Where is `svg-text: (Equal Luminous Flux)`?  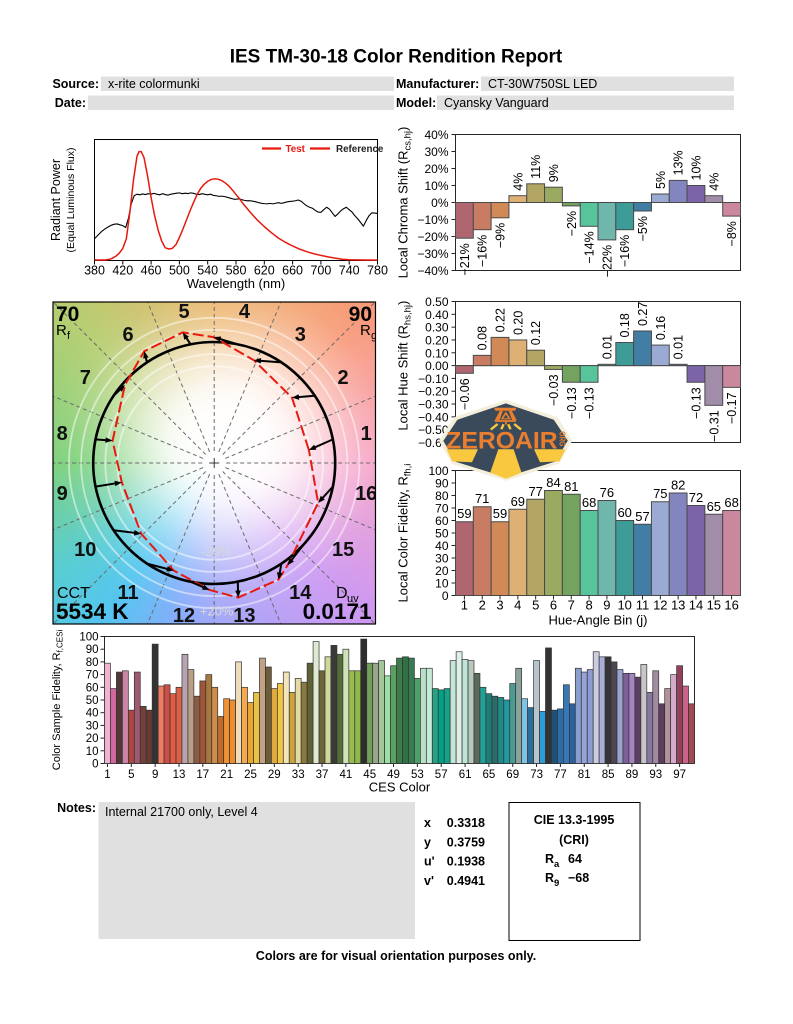 svg-text: (Equal Luminous Flux) is located at coordinates (71, 199).